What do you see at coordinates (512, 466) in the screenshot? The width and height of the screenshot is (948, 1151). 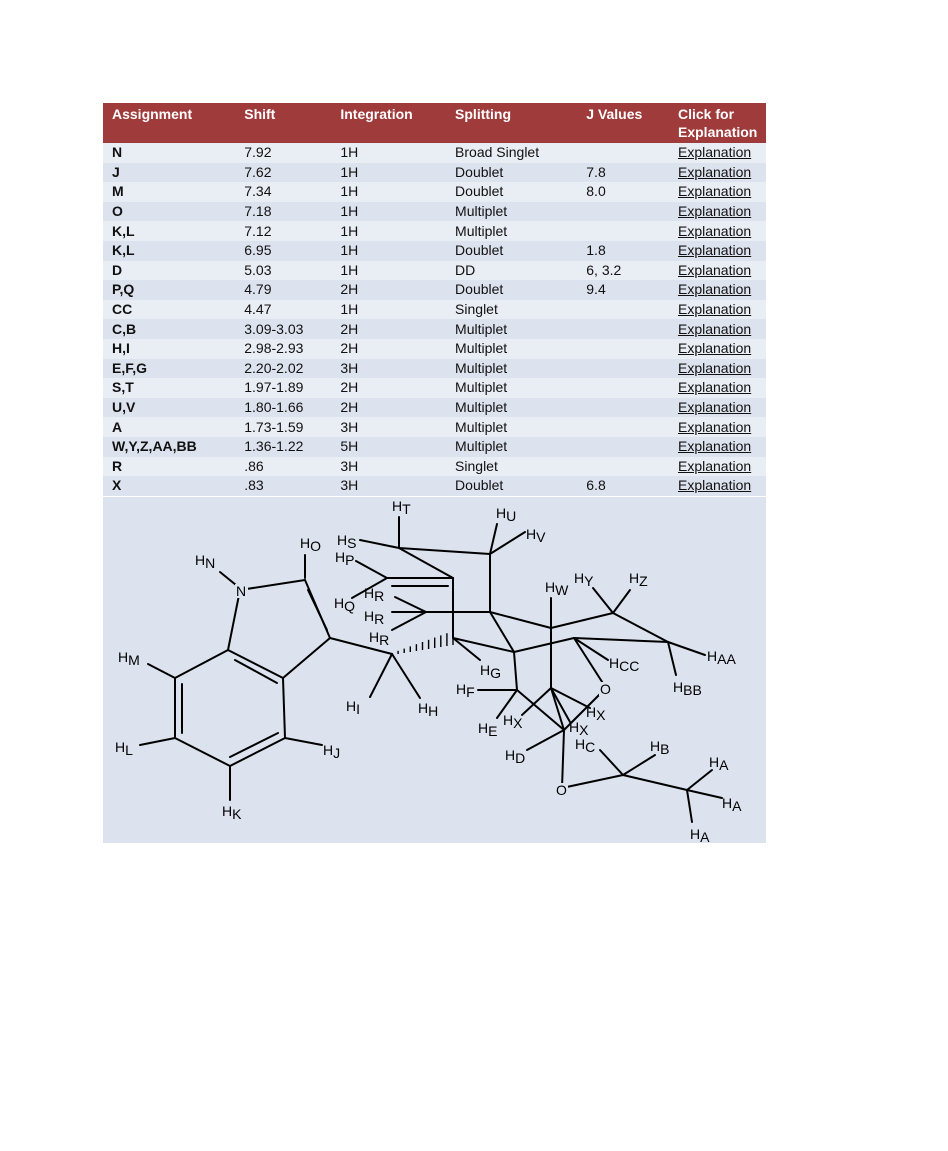 I see `cell-splitting: Singlet` at bounding box center [512, 466].